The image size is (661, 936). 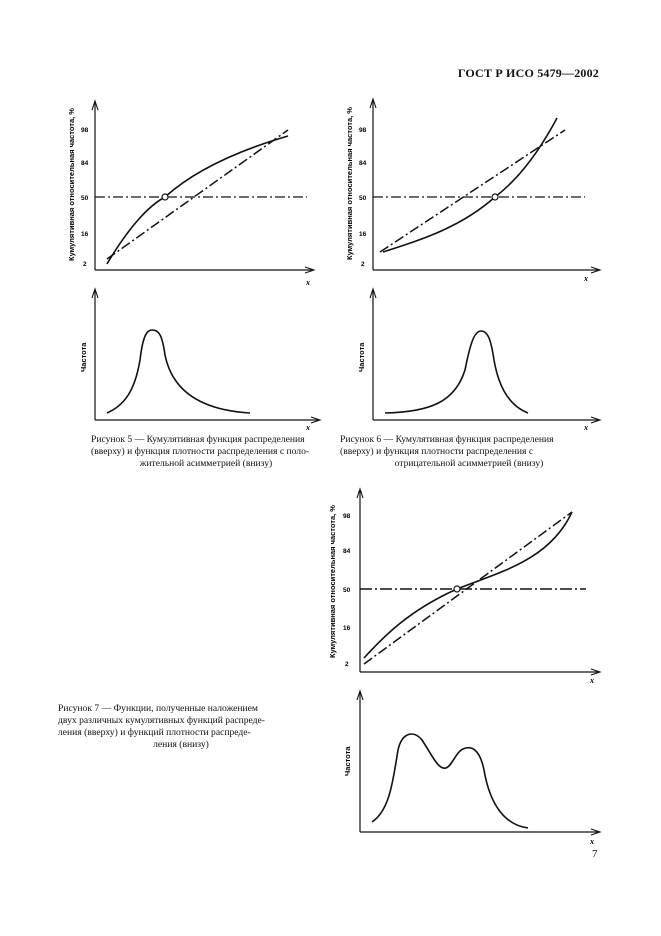 I want to click on fig6-normal-line, so click(x=472, y=191).